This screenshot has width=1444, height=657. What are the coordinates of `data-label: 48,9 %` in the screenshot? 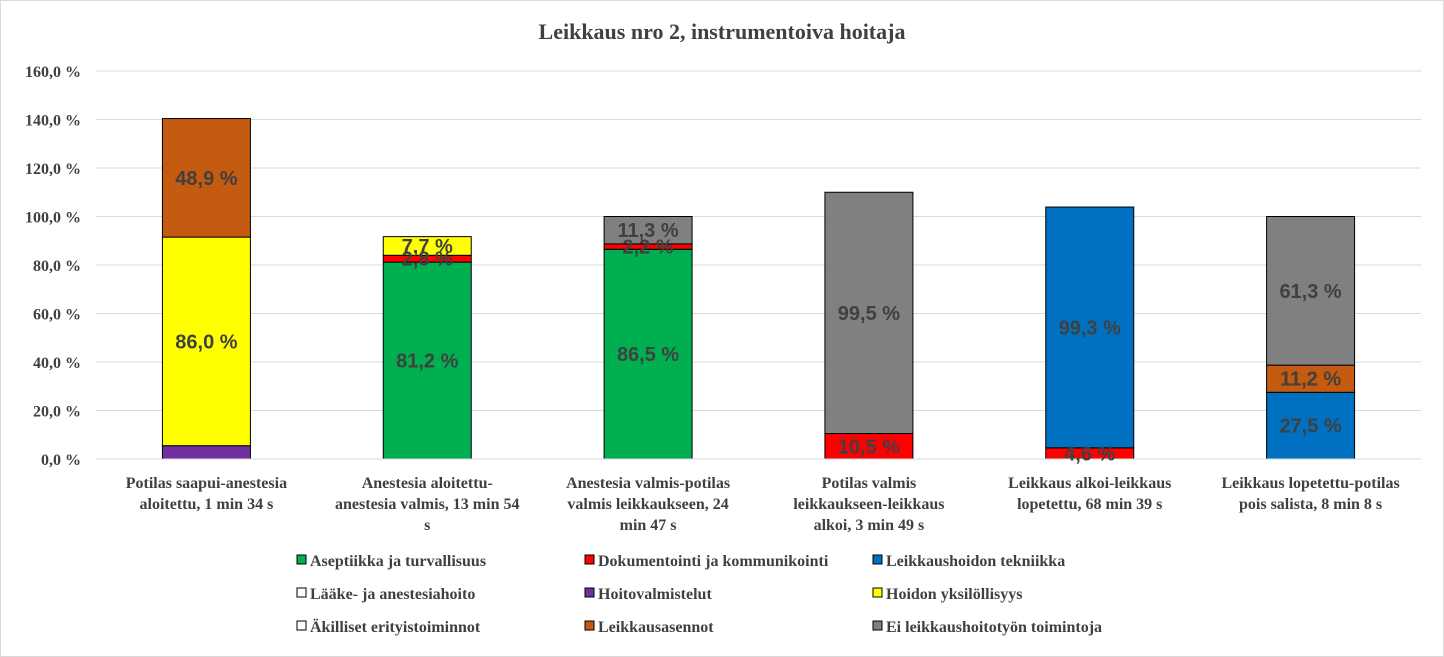 It's located at (206, 179).